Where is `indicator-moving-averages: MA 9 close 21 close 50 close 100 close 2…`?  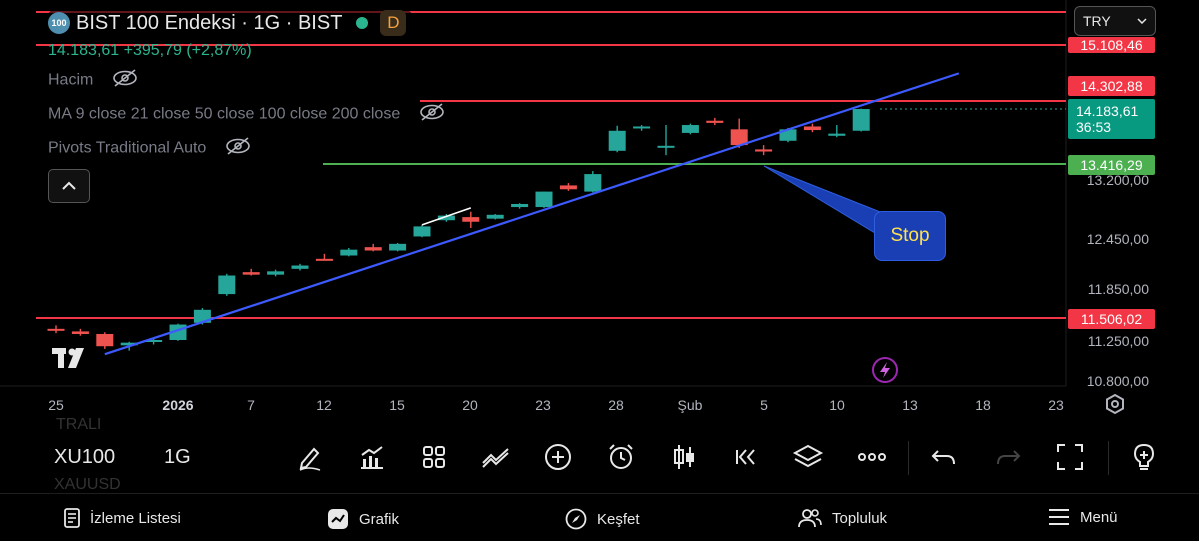 indicator-moving-averages: MA 9 close 21 close 50 close 100 close 2… is located at coordinates (246, 114).